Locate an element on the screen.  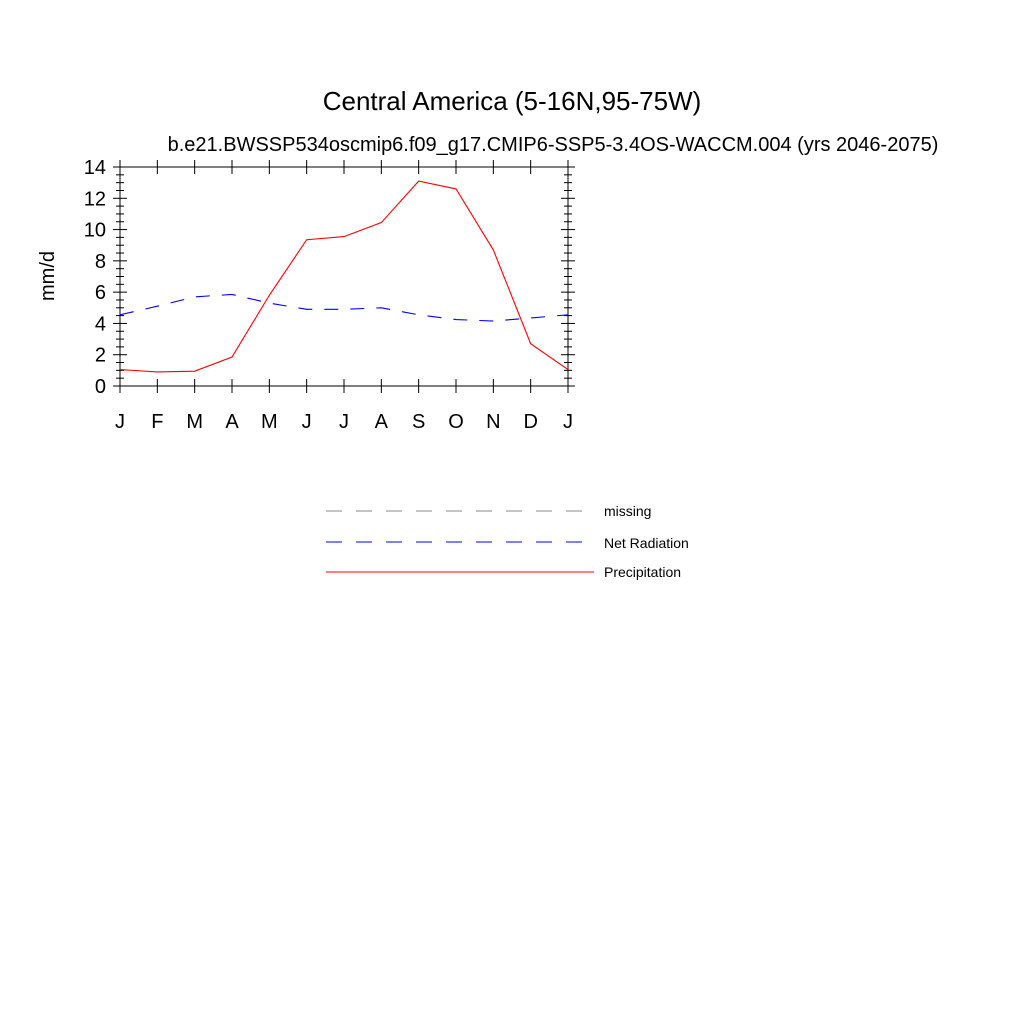
x-tick-label: N is located at coordinates (493, 422).